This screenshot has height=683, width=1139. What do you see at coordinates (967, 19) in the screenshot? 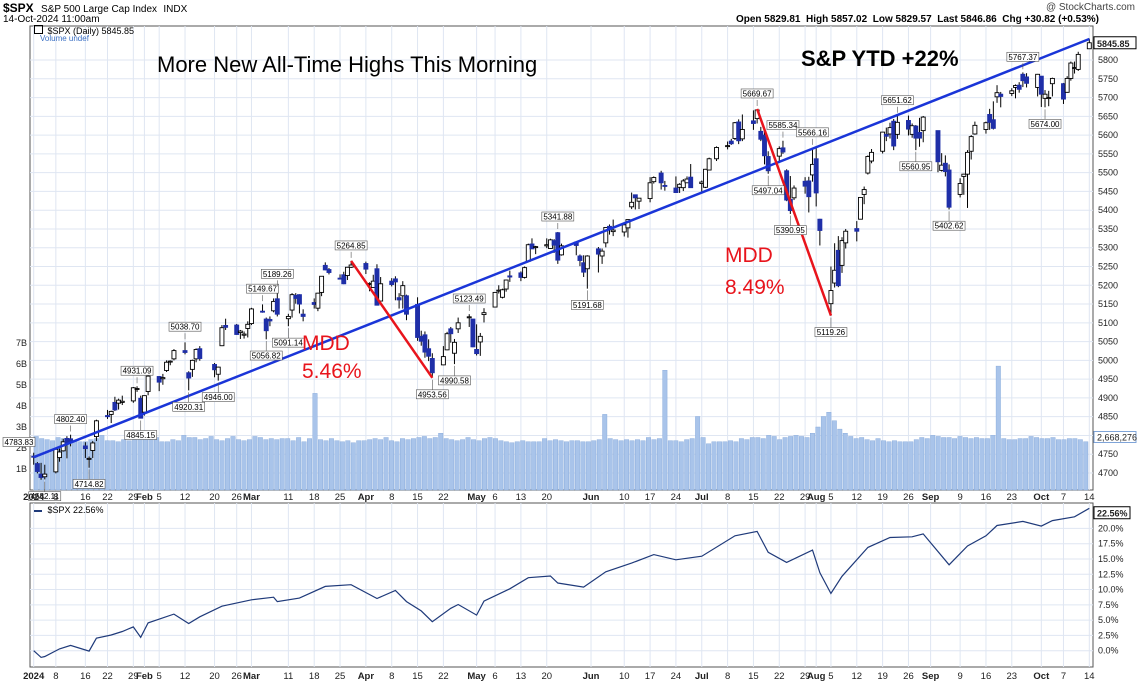
I see `last-value: Last 5846.86` at bounding box center [967, 19].